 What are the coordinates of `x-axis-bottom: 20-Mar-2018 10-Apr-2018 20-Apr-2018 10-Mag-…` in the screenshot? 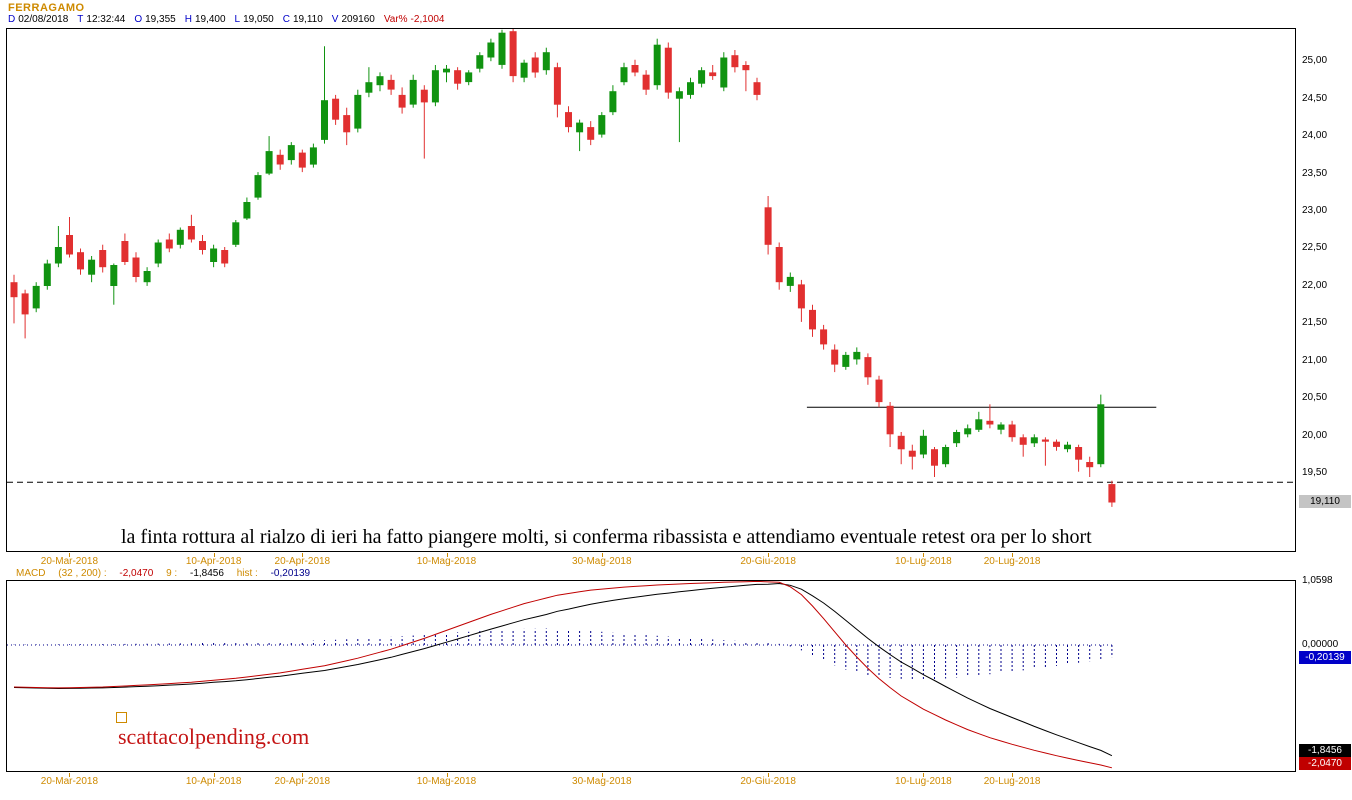 It's located at (651, 781).